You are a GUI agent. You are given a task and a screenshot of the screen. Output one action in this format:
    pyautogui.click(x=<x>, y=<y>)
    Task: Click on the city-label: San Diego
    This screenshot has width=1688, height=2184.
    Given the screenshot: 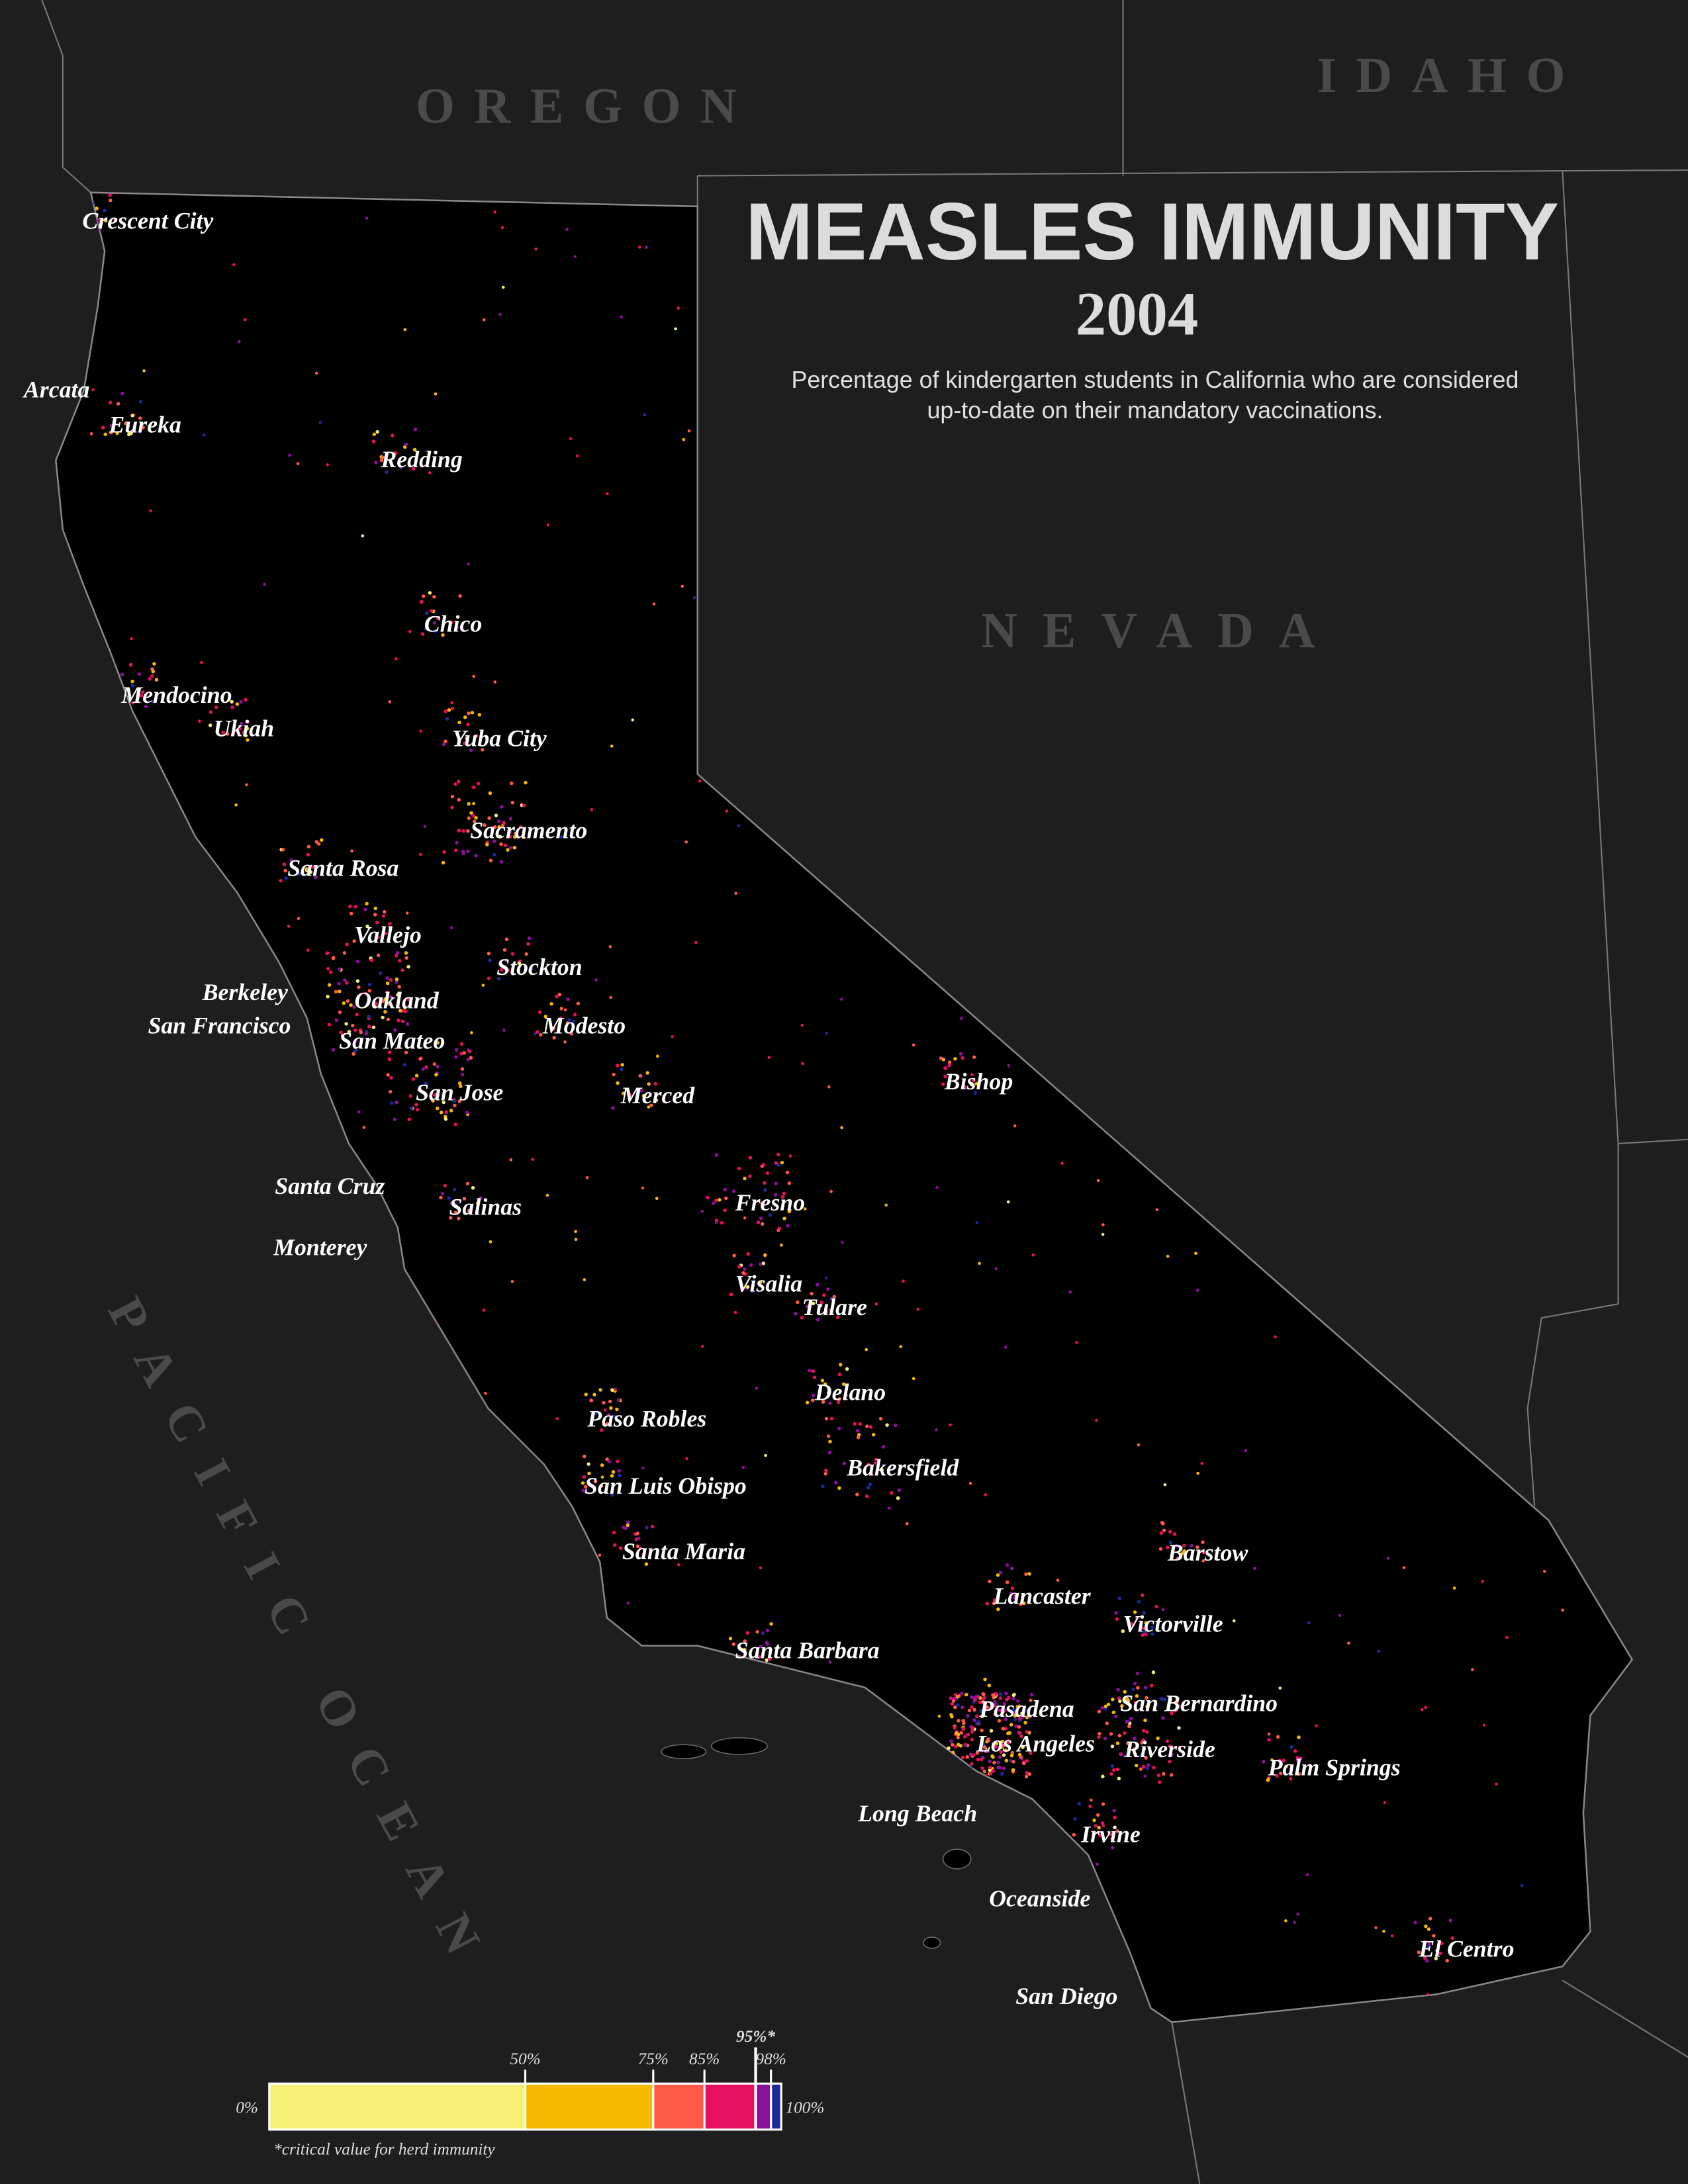 What is the action you would take?
    pyautogui.click(x=1066, y=1996)
    